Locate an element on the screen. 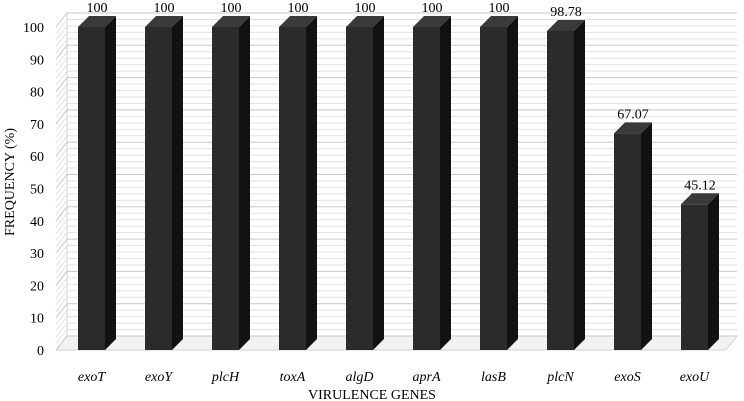 This screenshot has height=401, width=744. bar-aprA is located at coordinates (432, 183).